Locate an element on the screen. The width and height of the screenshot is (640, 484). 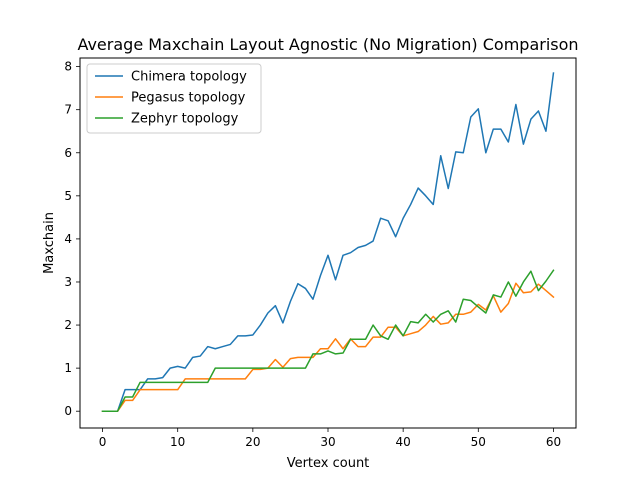
x-axis-label: Vertex count is located at coordinates (328, 463).